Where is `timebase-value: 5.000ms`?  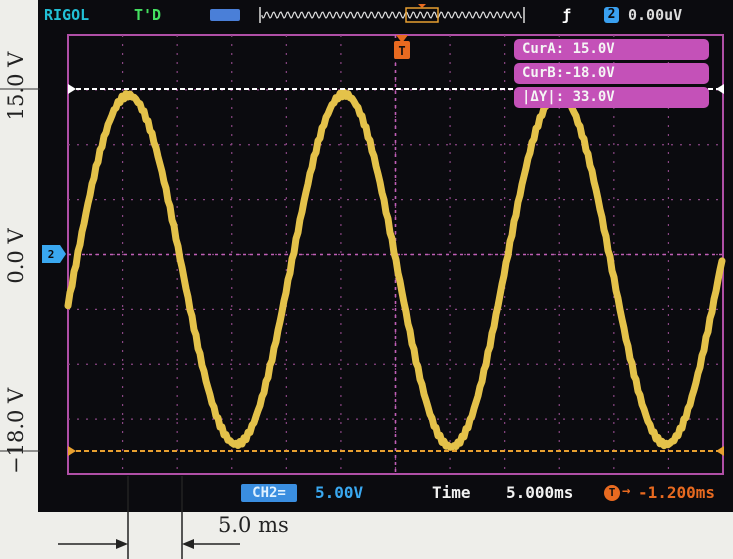
timebase-value: 5.000ms is located at coordinates (540, 492).